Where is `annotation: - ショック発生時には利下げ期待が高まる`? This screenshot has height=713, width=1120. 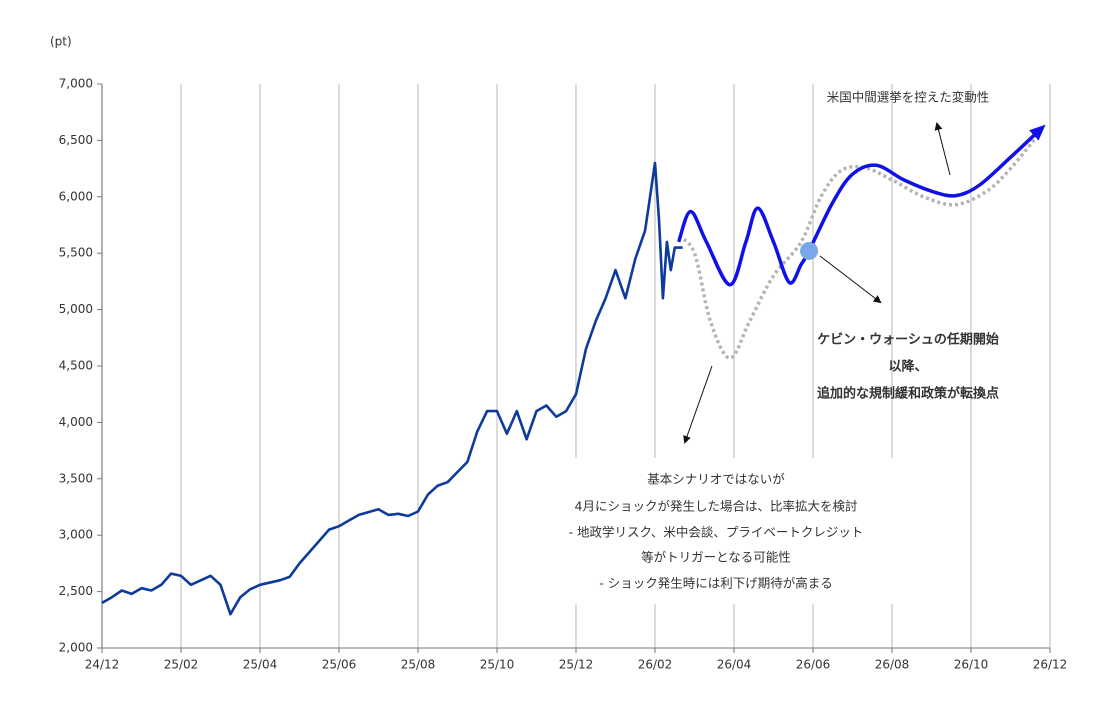
annotation: - ショック発生時には利下げ期待が高まる is located at coordinates (716, 583).